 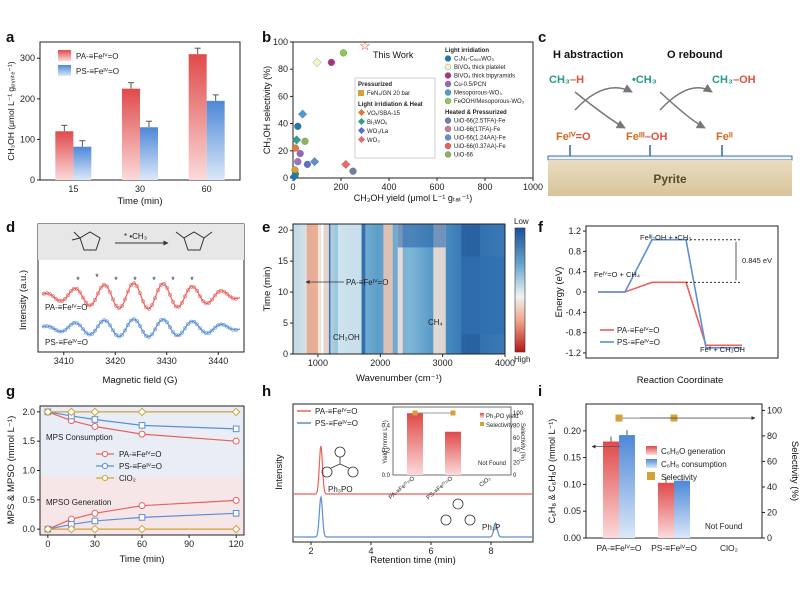 What do you see at coordinates (670, 178) in the screenshot?
I see `pyrite-slab` at bounding box center [670, 178].